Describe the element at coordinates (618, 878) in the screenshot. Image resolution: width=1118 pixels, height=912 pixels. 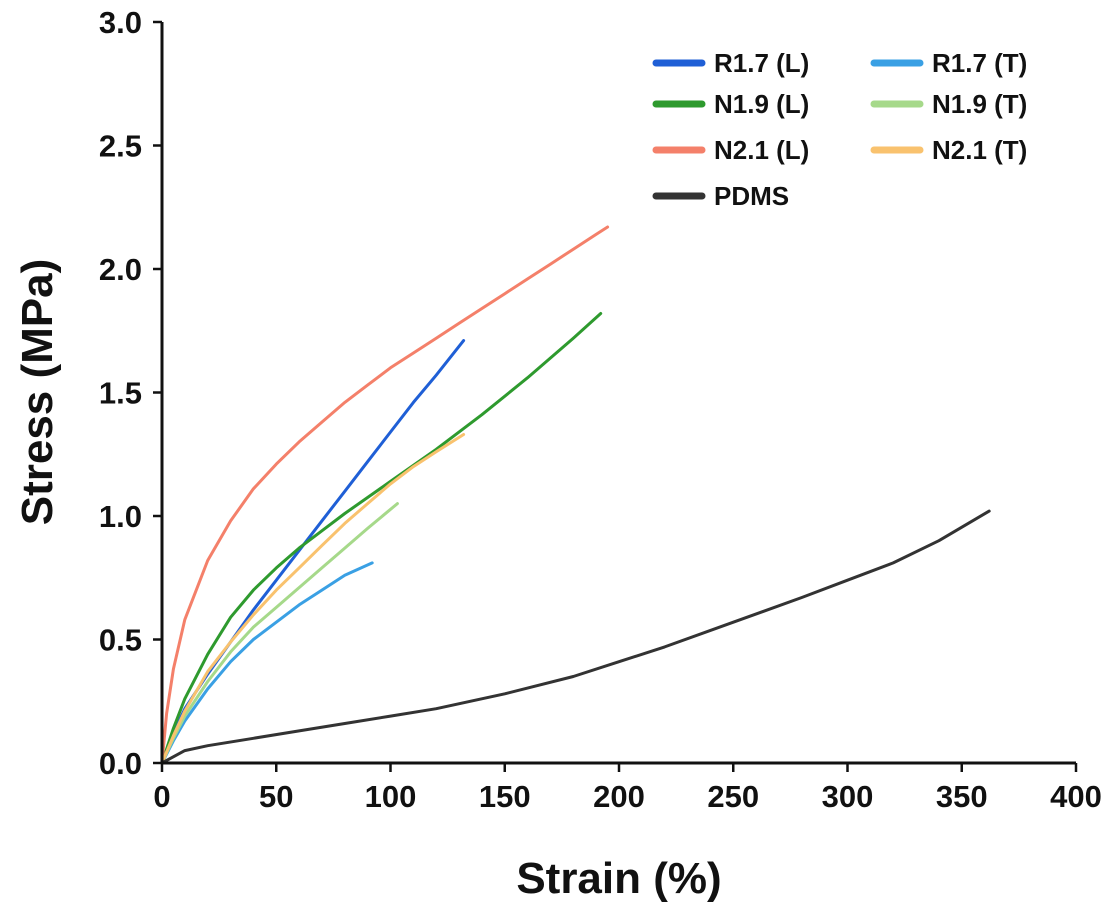
I see `x-axis-title: Strain (%)` at that location.